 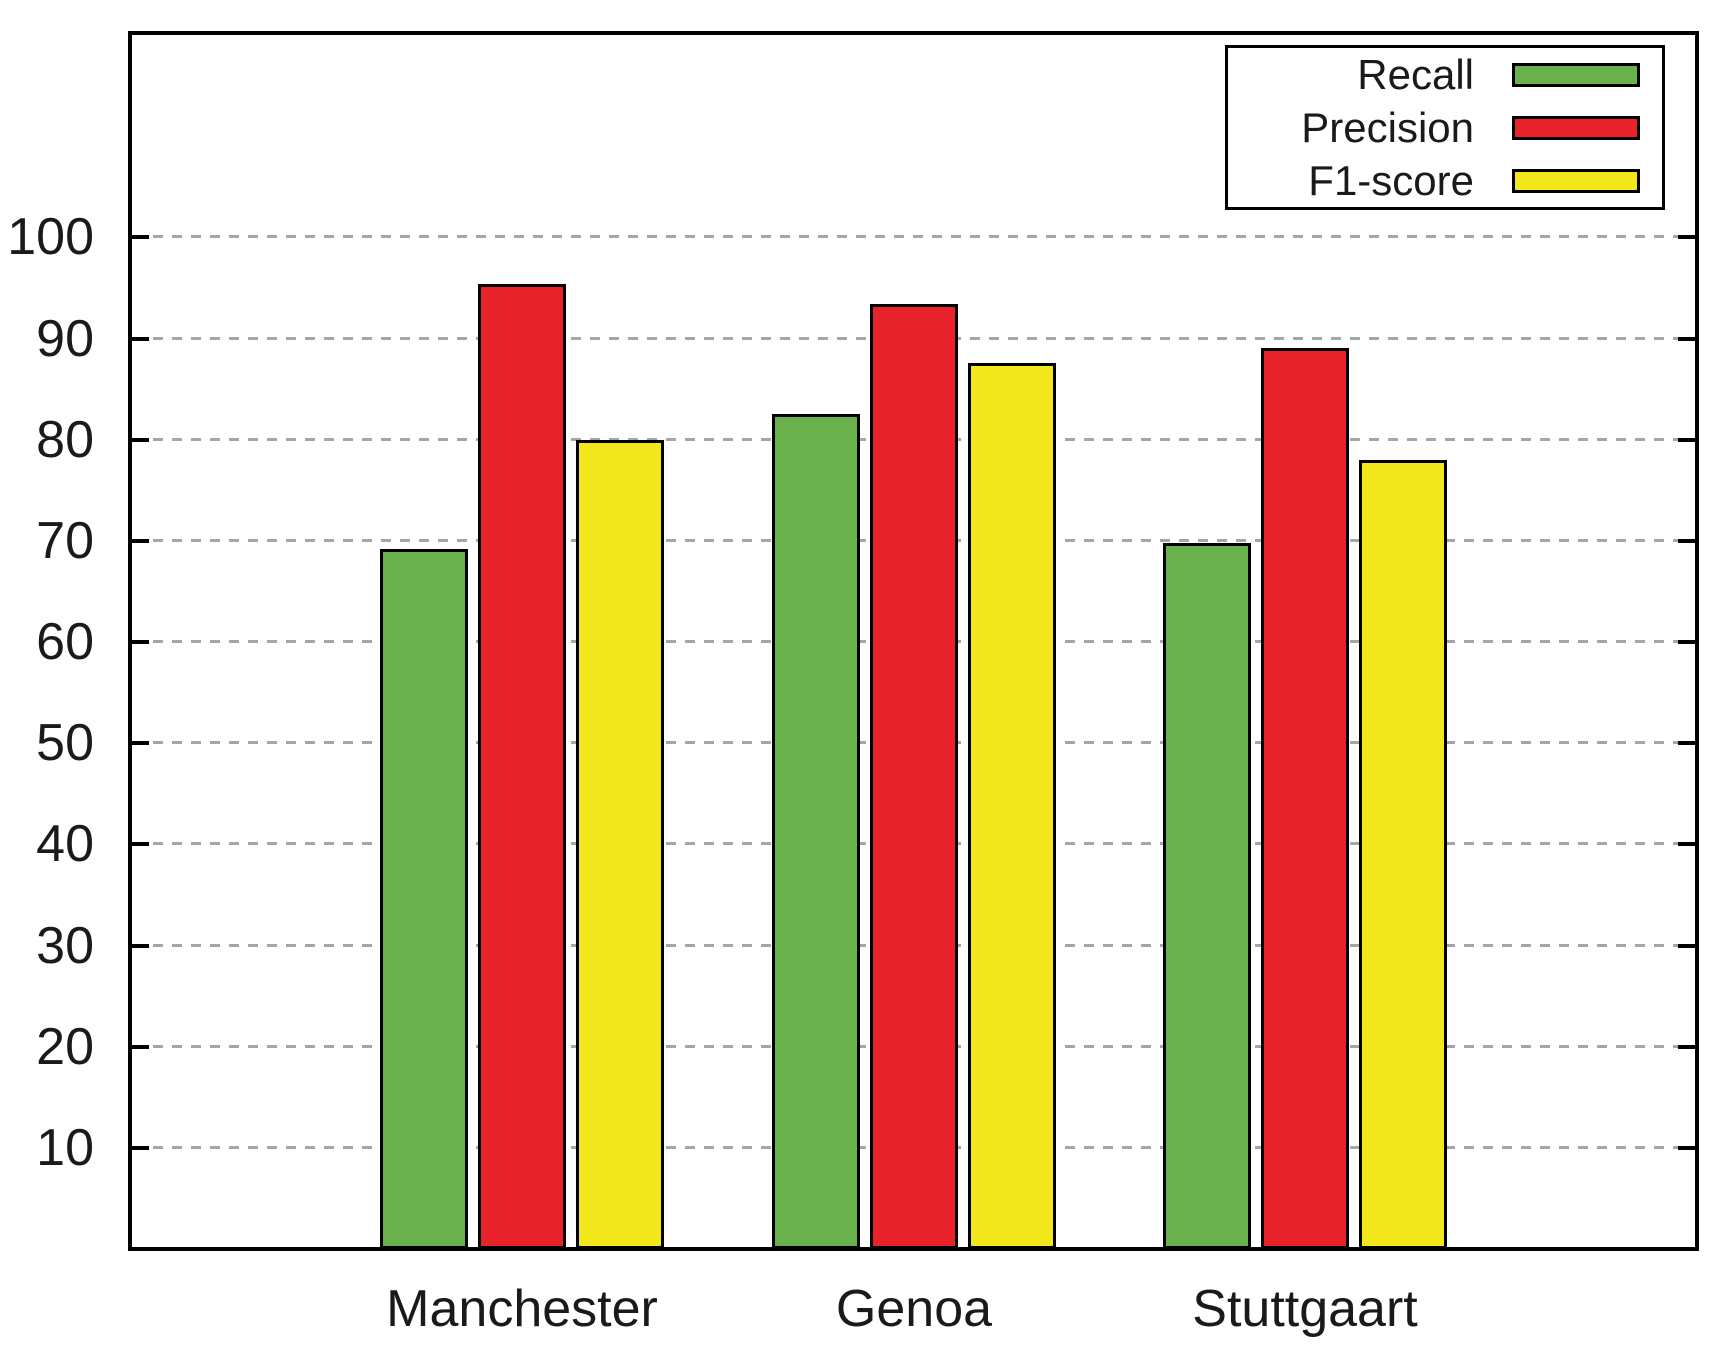 I want to click on legend-entry: Precision, so click(x=1445, y=127).